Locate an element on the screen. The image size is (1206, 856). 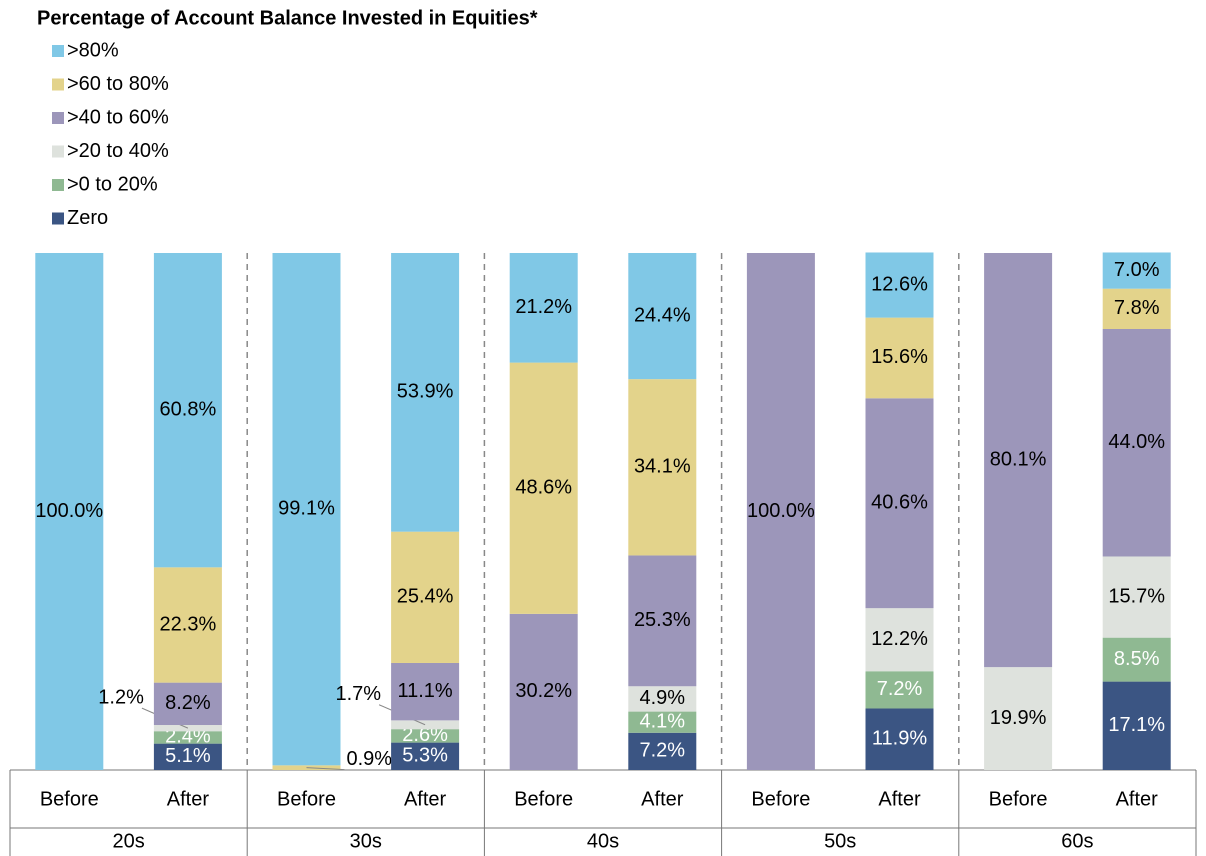
data-label: 25.4% is located at coordinates (425, 597).